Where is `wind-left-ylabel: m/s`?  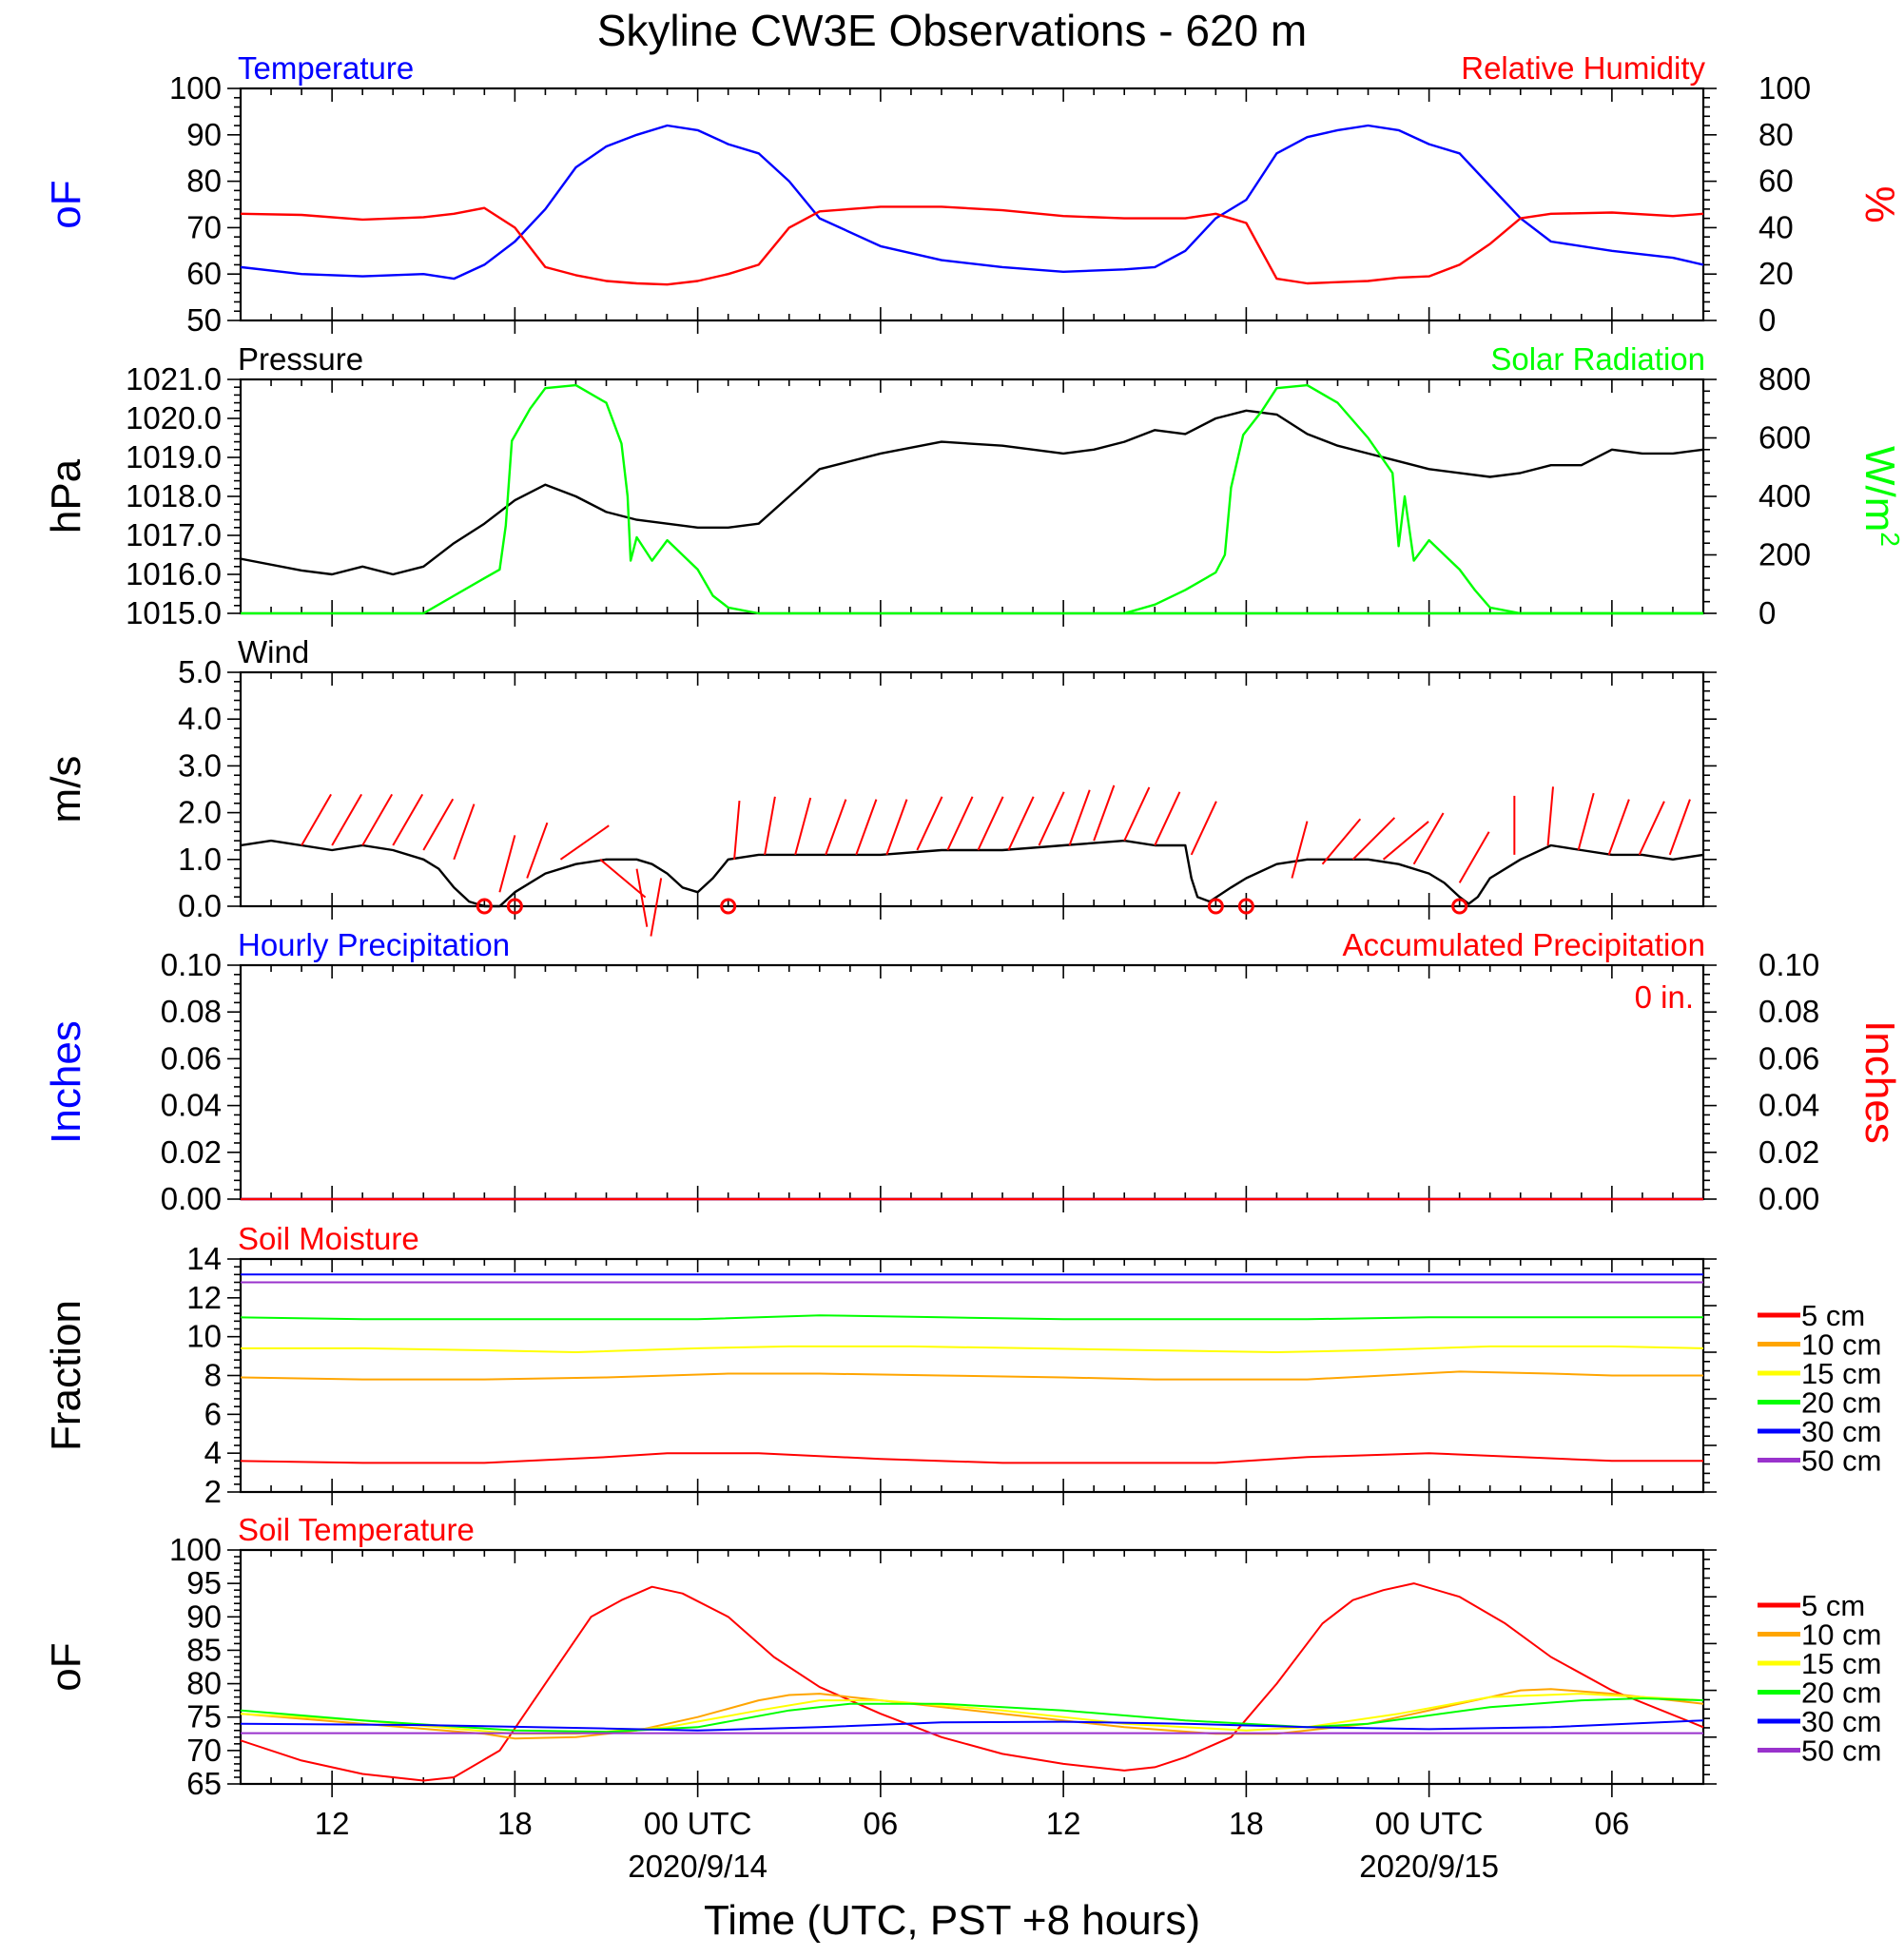 wind-left-ylabel: m/s is located at coordinates (66, 789).